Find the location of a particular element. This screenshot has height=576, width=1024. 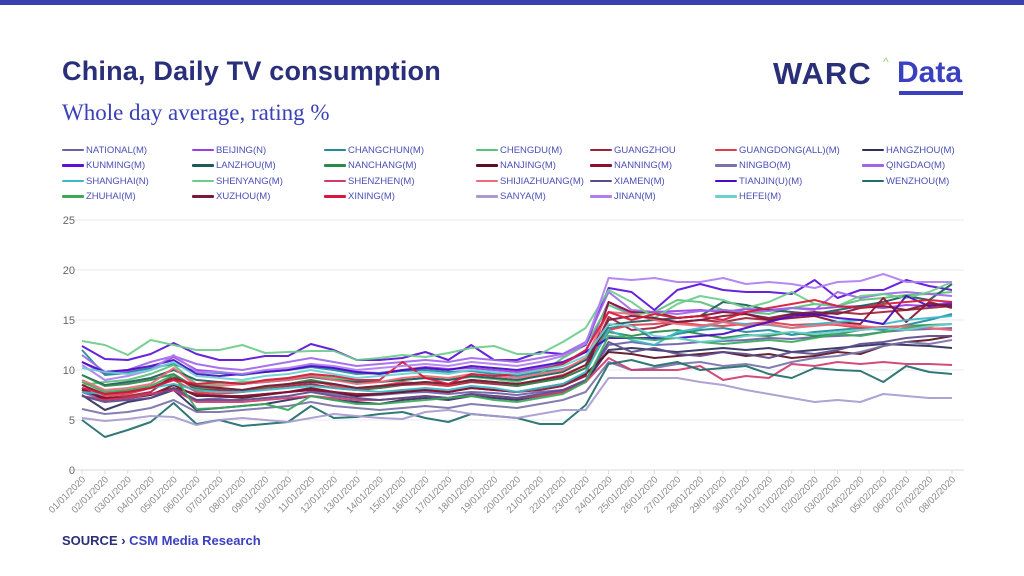

legend-item: SANYA(M) is located at coordinates (511, 197).